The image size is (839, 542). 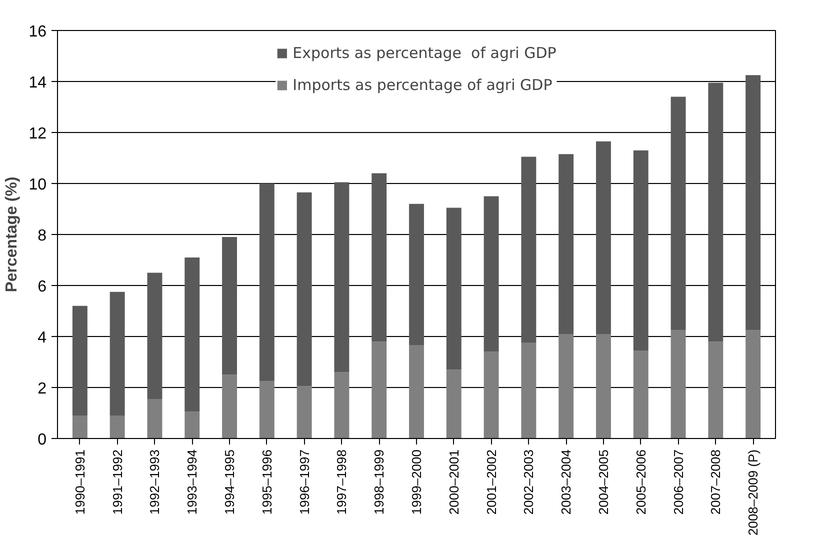 I want to click on y-tick-label: 12, so click(x=37, y=134).